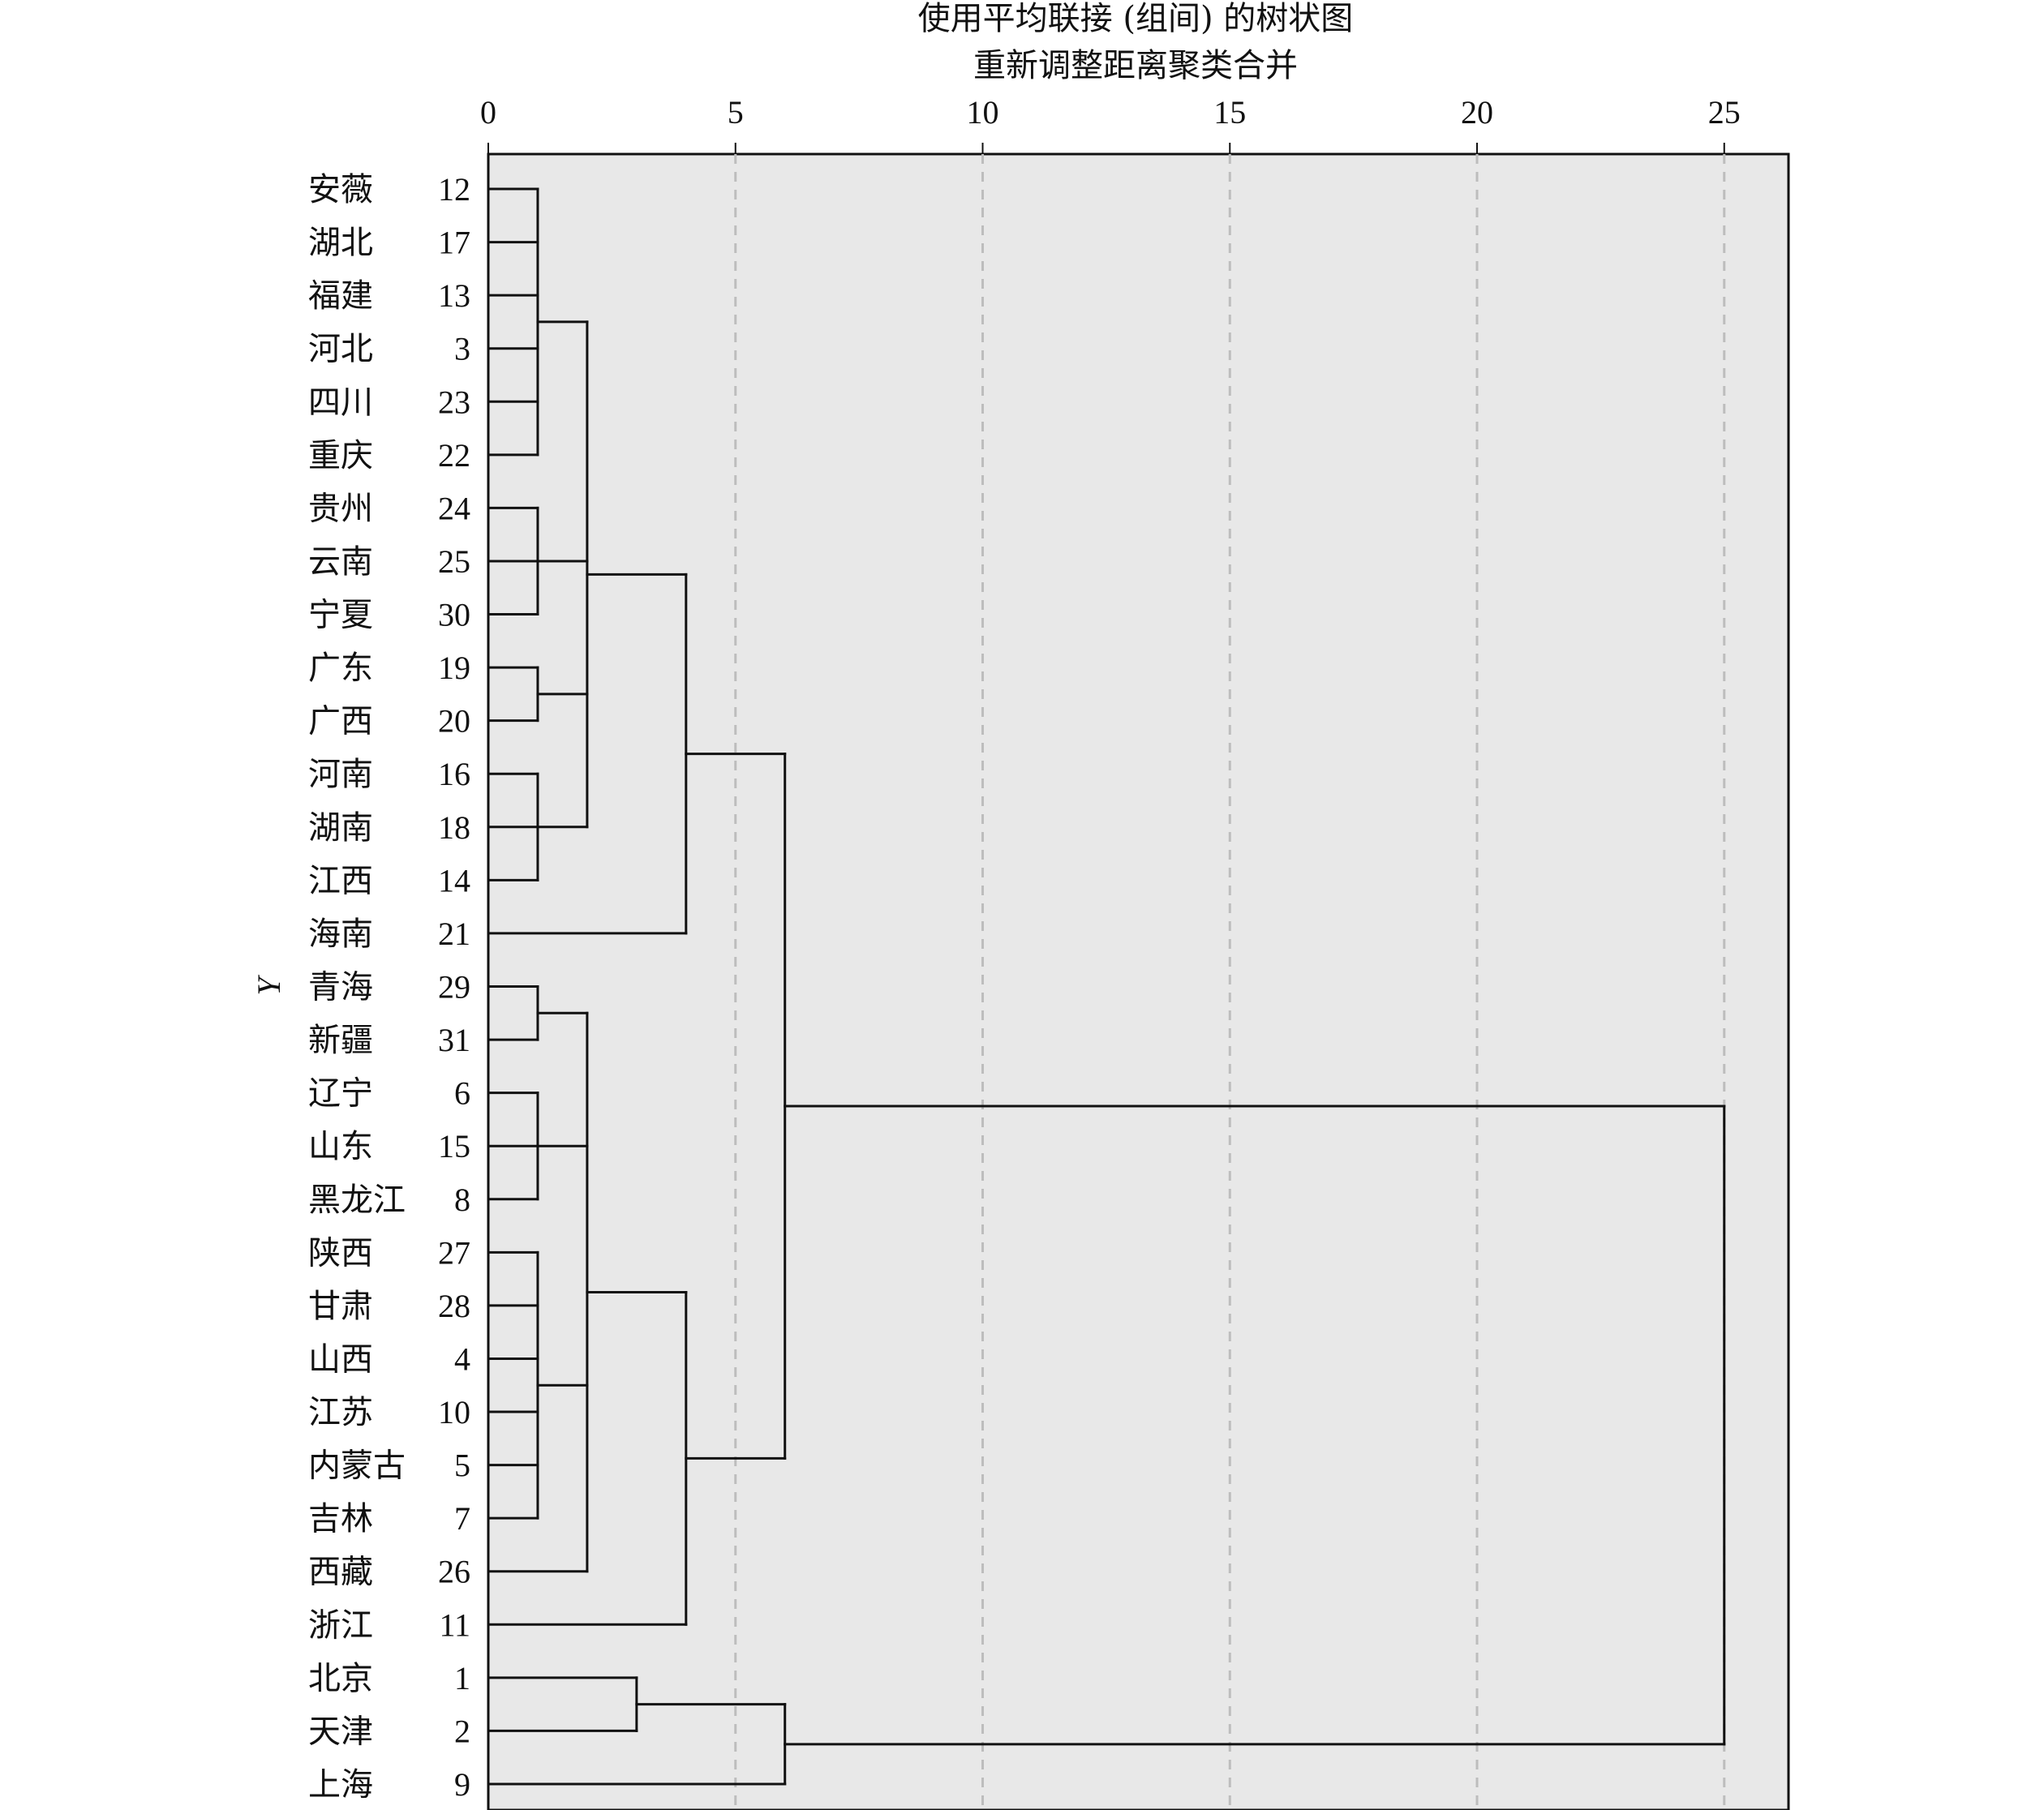 The height and width of the screenshot is (1810, 2044). I want to click on leaf-name: 江西, so click(341, 881).